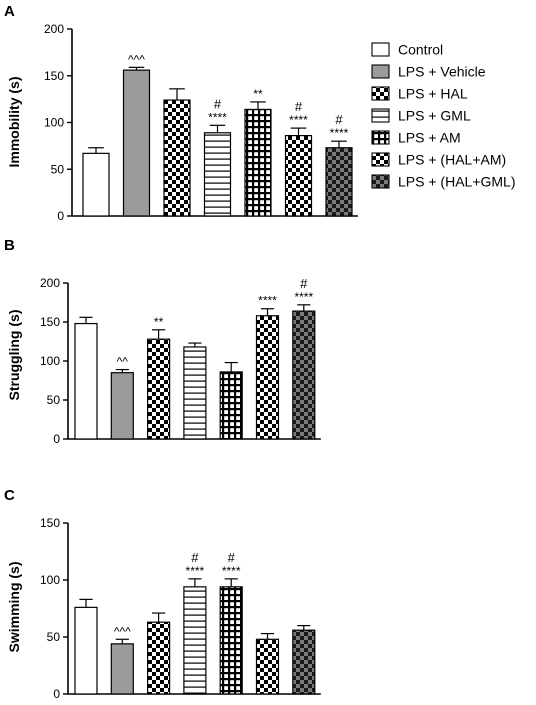 The width and height of the screenshot is (536, 705). I want to click on legend-label: LPS + Vehicle, so click(442, 72).